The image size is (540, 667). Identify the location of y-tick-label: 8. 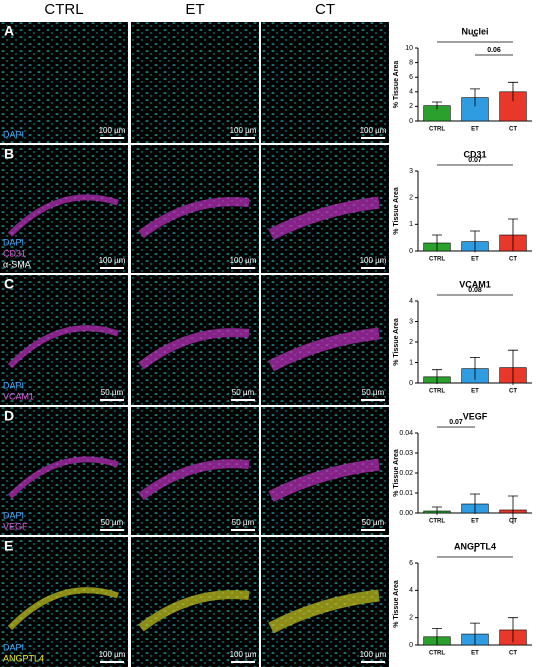
(411, 62).